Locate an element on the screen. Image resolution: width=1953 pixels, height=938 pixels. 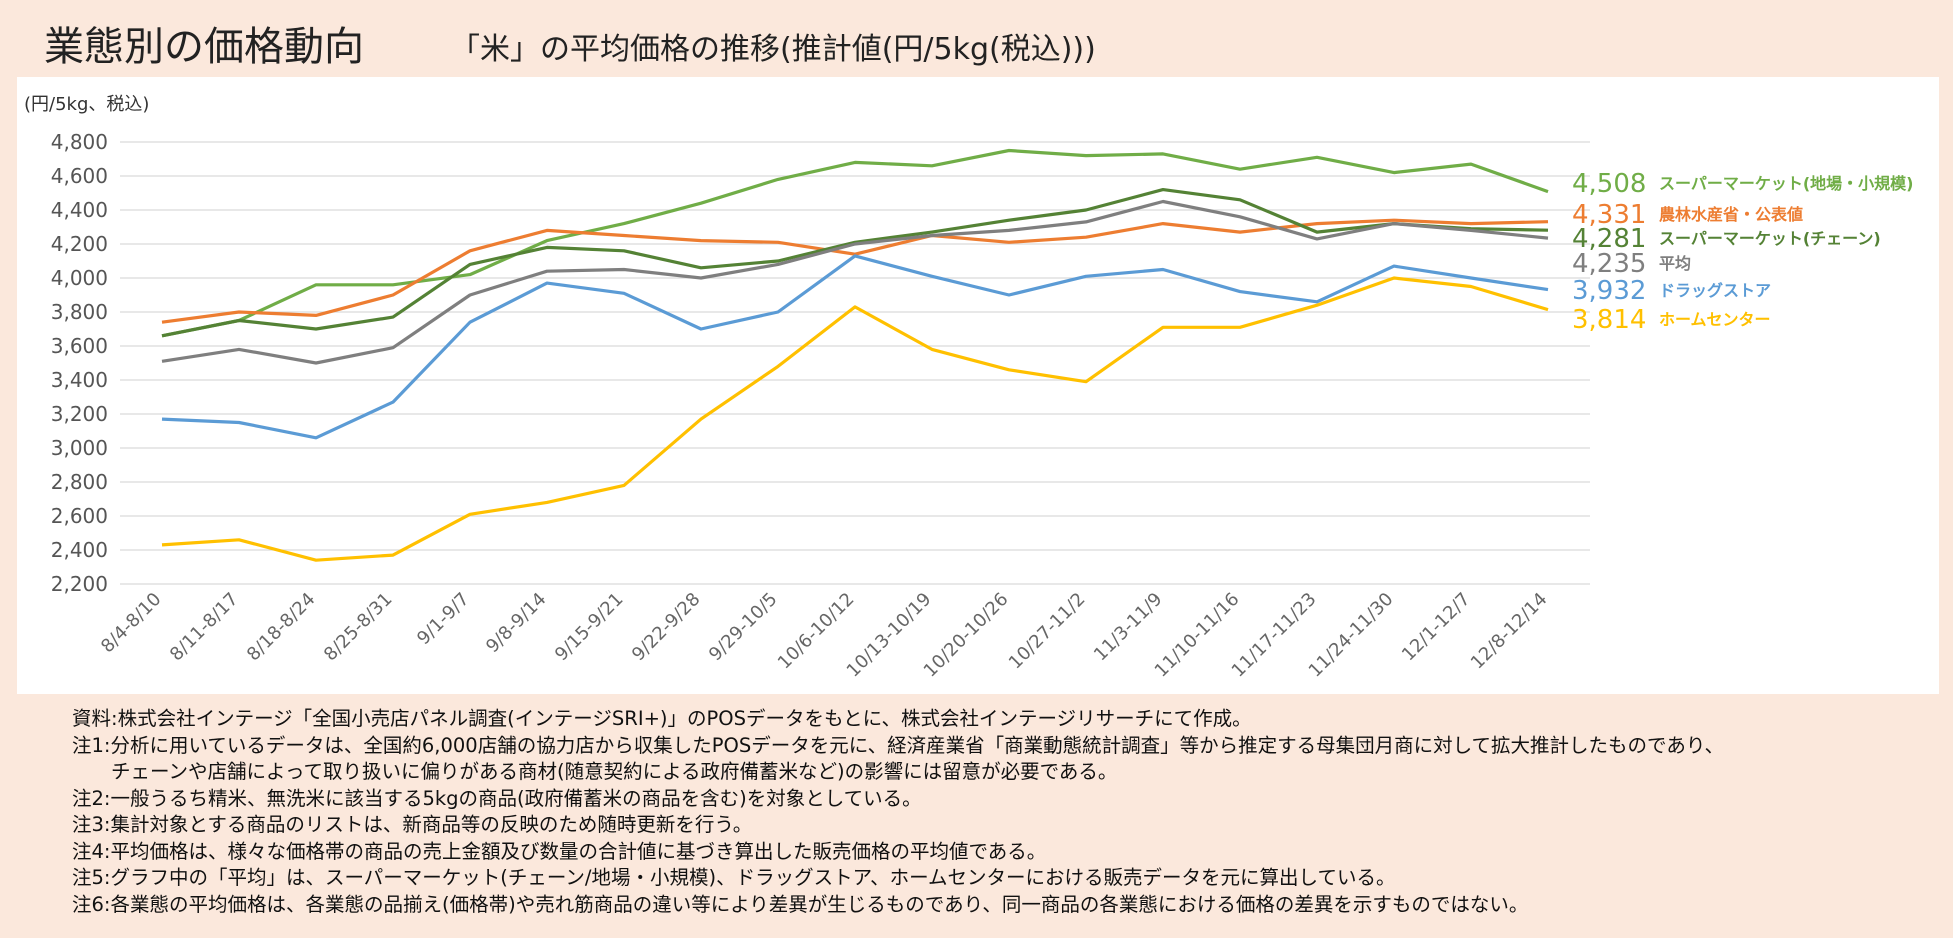
legend-label: ホームセンター is located at coordinates (1715, 319).